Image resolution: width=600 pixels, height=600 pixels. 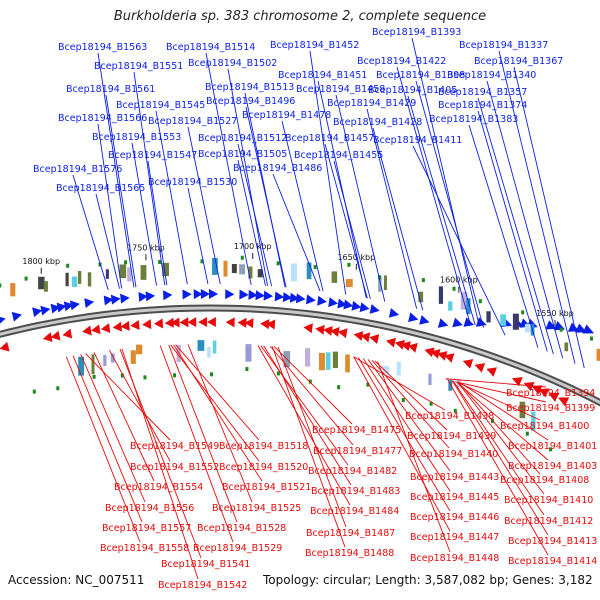 I want to click on gene-label-reverse: Bcep18194_B1484, so click(x=354, y=511).